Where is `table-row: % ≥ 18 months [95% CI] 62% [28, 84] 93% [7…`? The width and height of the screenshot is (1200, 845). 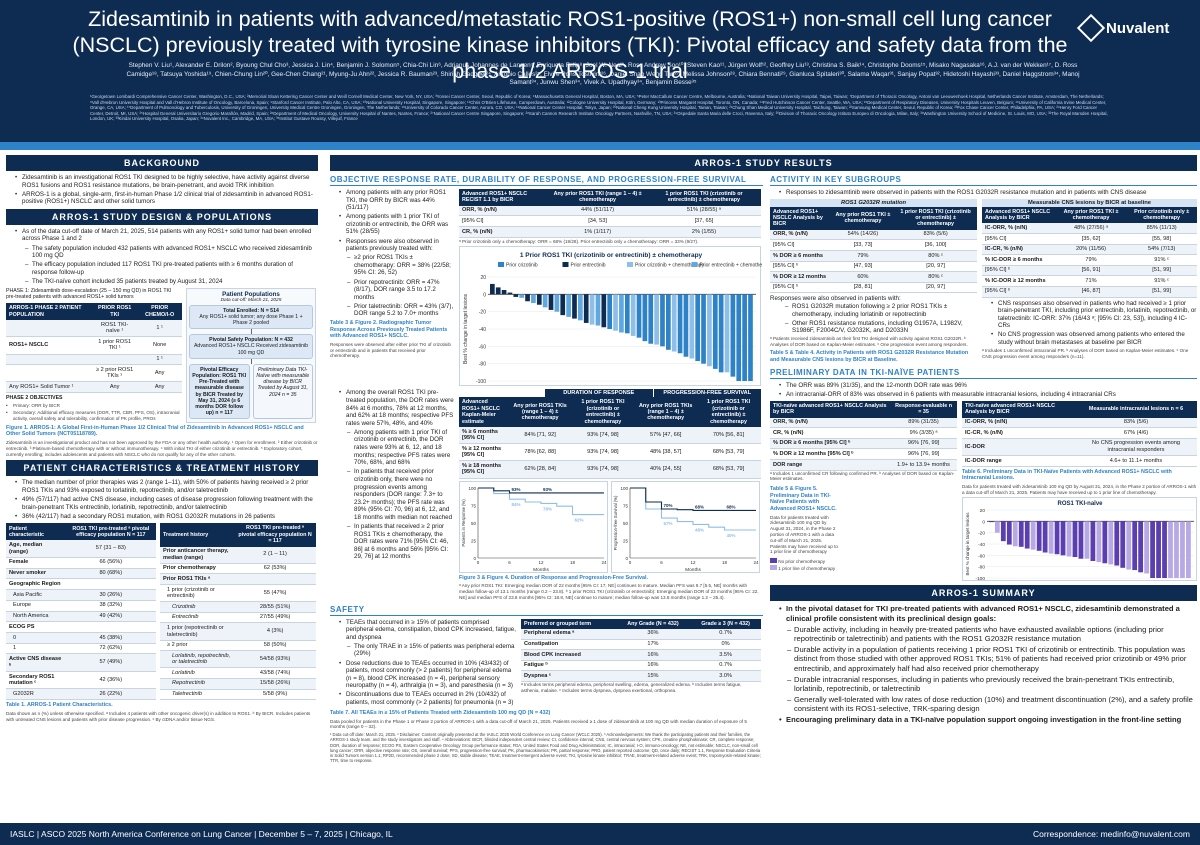 table-row: % ≥ 18 months [95% CI] 62% [28, 84] 93% [7… is located at coordinates (610, 469).